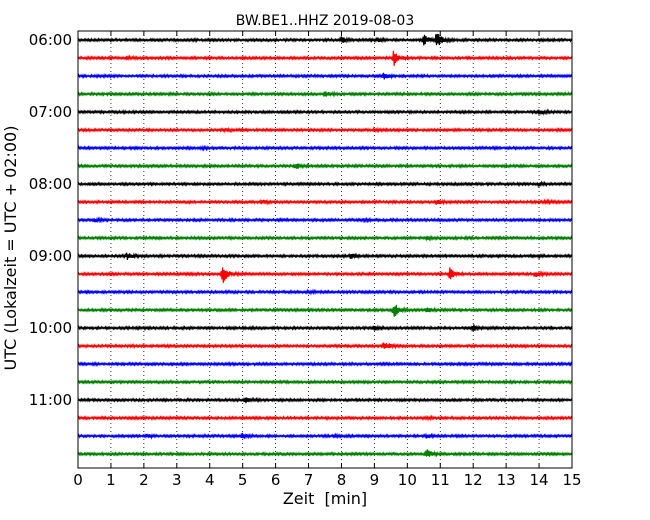  What do you see at coordinates (50, 40) in the screenshot?
I see `y-tick-label: 06:00` at bounding box center [50, 40].